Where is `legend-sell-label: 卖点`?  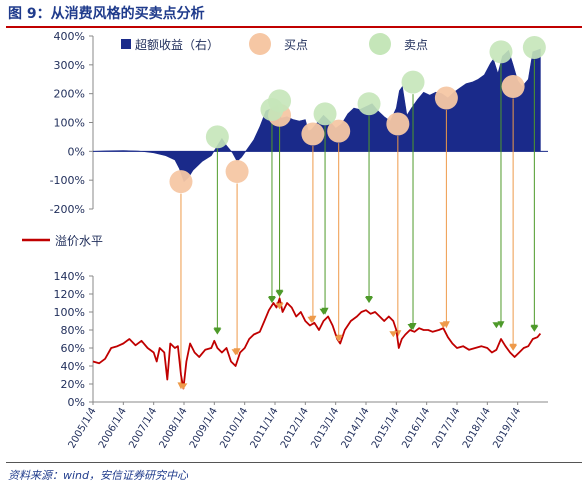
legend-sell-label: 卖点 is located at coordinates (416, 45).